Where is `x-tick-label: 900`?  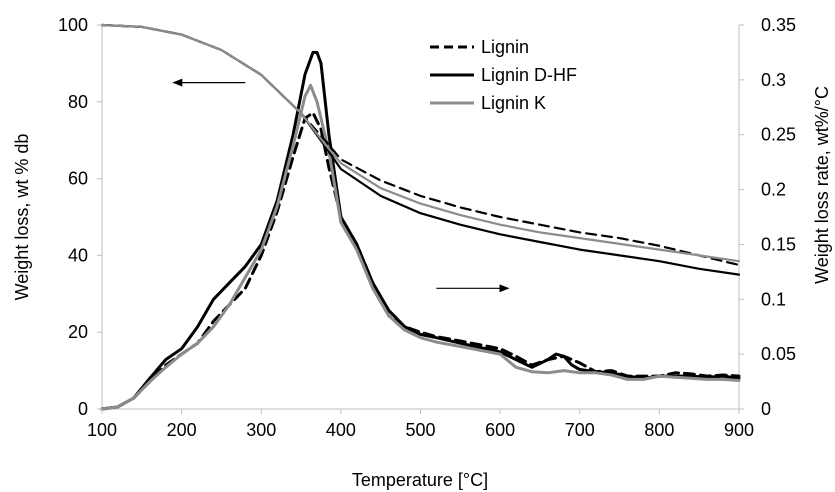
x-tick-label: 900 is located at coordinates (739, 430).